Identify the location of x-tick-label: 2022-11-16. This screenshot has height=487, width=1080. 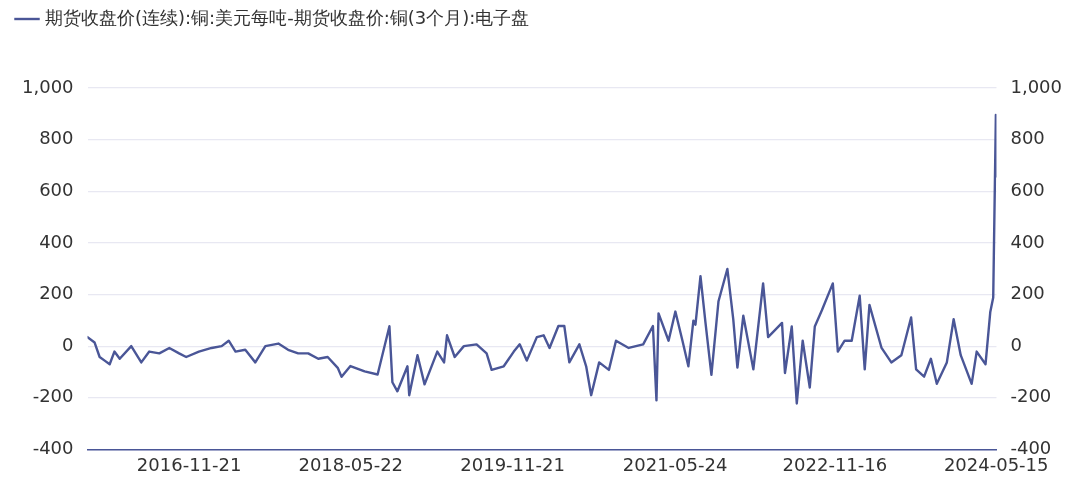
(835, 464).